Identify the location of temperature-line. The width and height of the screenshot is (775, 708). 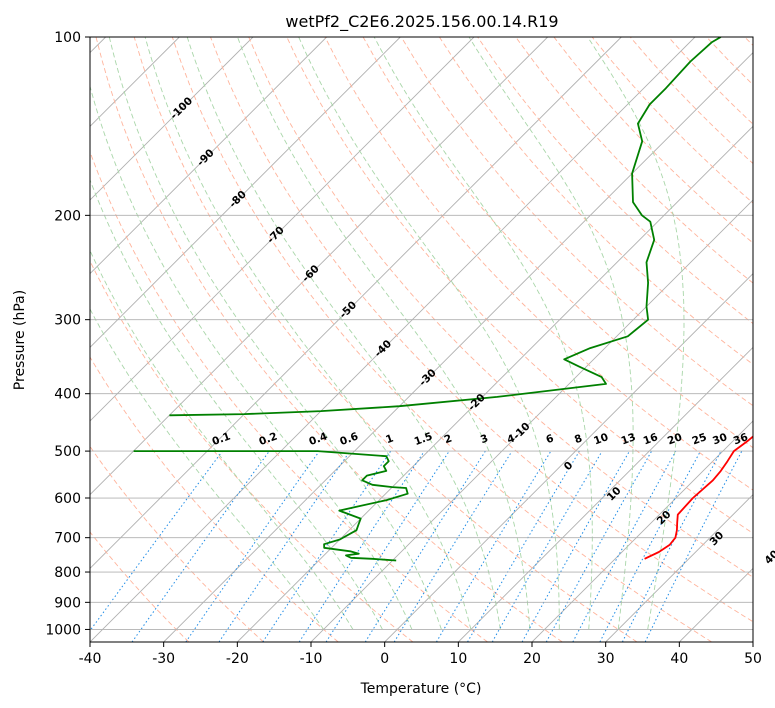
(698, 497).